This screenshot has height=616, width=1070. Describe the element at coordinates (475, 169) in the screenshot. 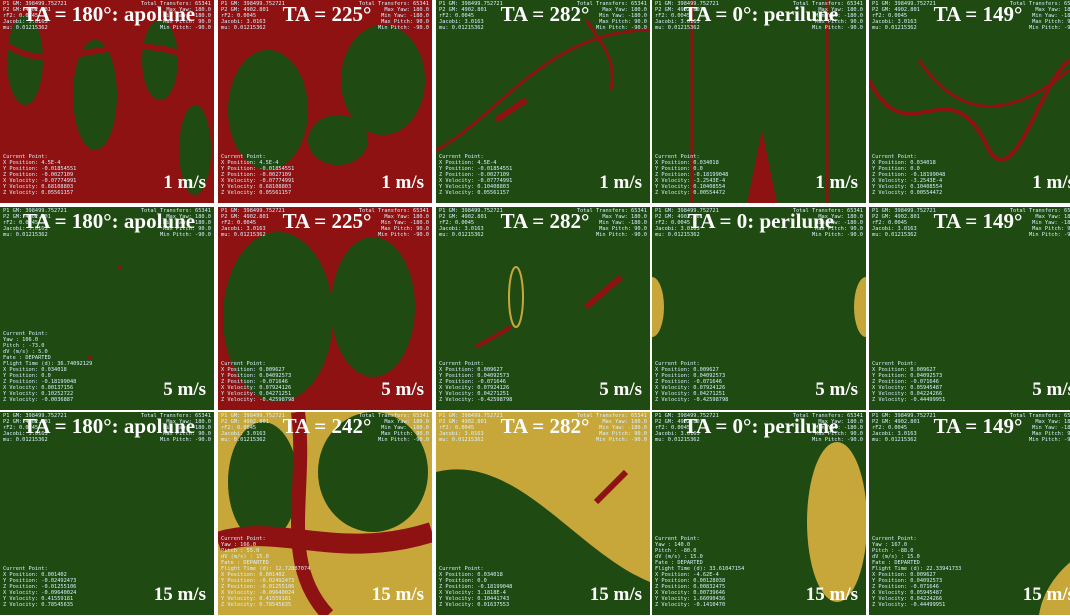

I see `current-point-text: Y Position: -0.01854551` at that location.